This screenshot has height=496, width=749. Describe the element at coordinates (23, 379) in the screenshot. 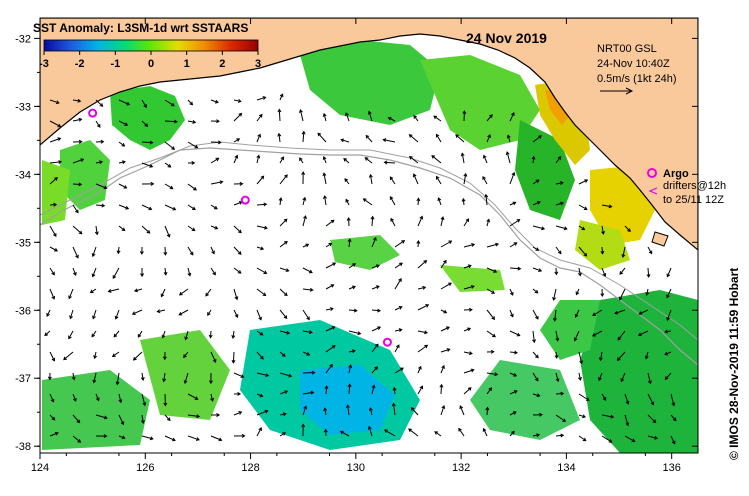

I see `lat-tick-label: -37` at that location.